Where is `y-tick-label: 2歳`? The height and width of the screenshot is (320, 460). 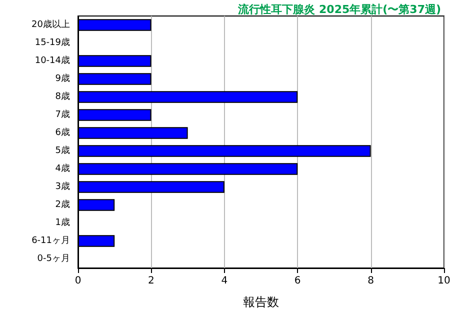
y-tick-label: 2歳 is located at coordinates (62, 204).